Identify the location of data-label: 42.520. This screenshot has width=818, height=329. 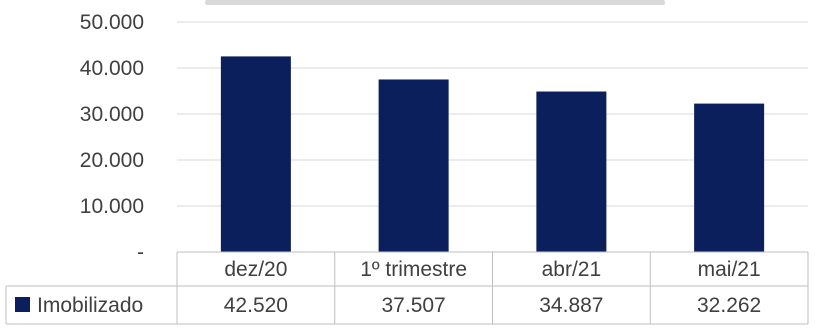
(256, 305).